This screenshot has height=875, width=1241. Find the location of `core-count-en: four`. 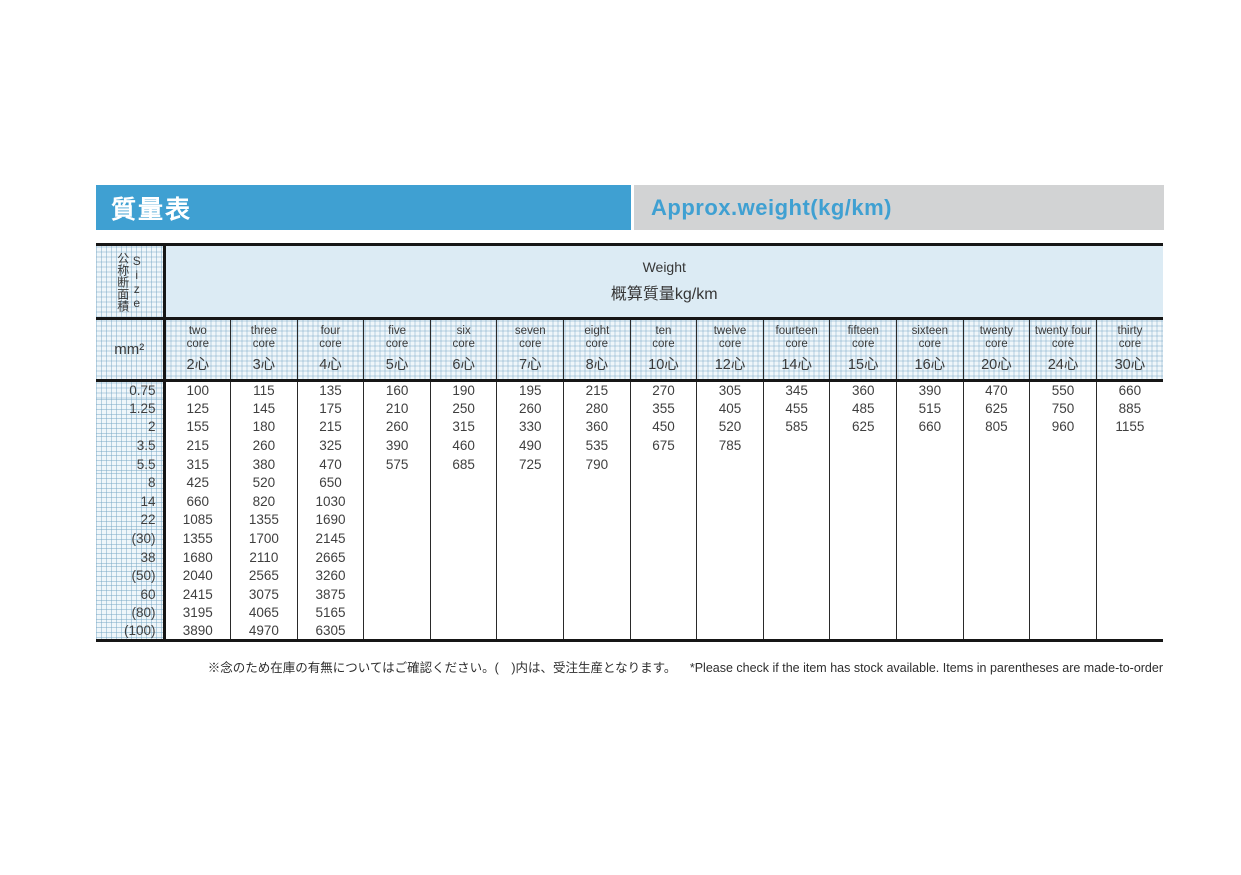

core-count-en: four is located at coordinates (330, 331).